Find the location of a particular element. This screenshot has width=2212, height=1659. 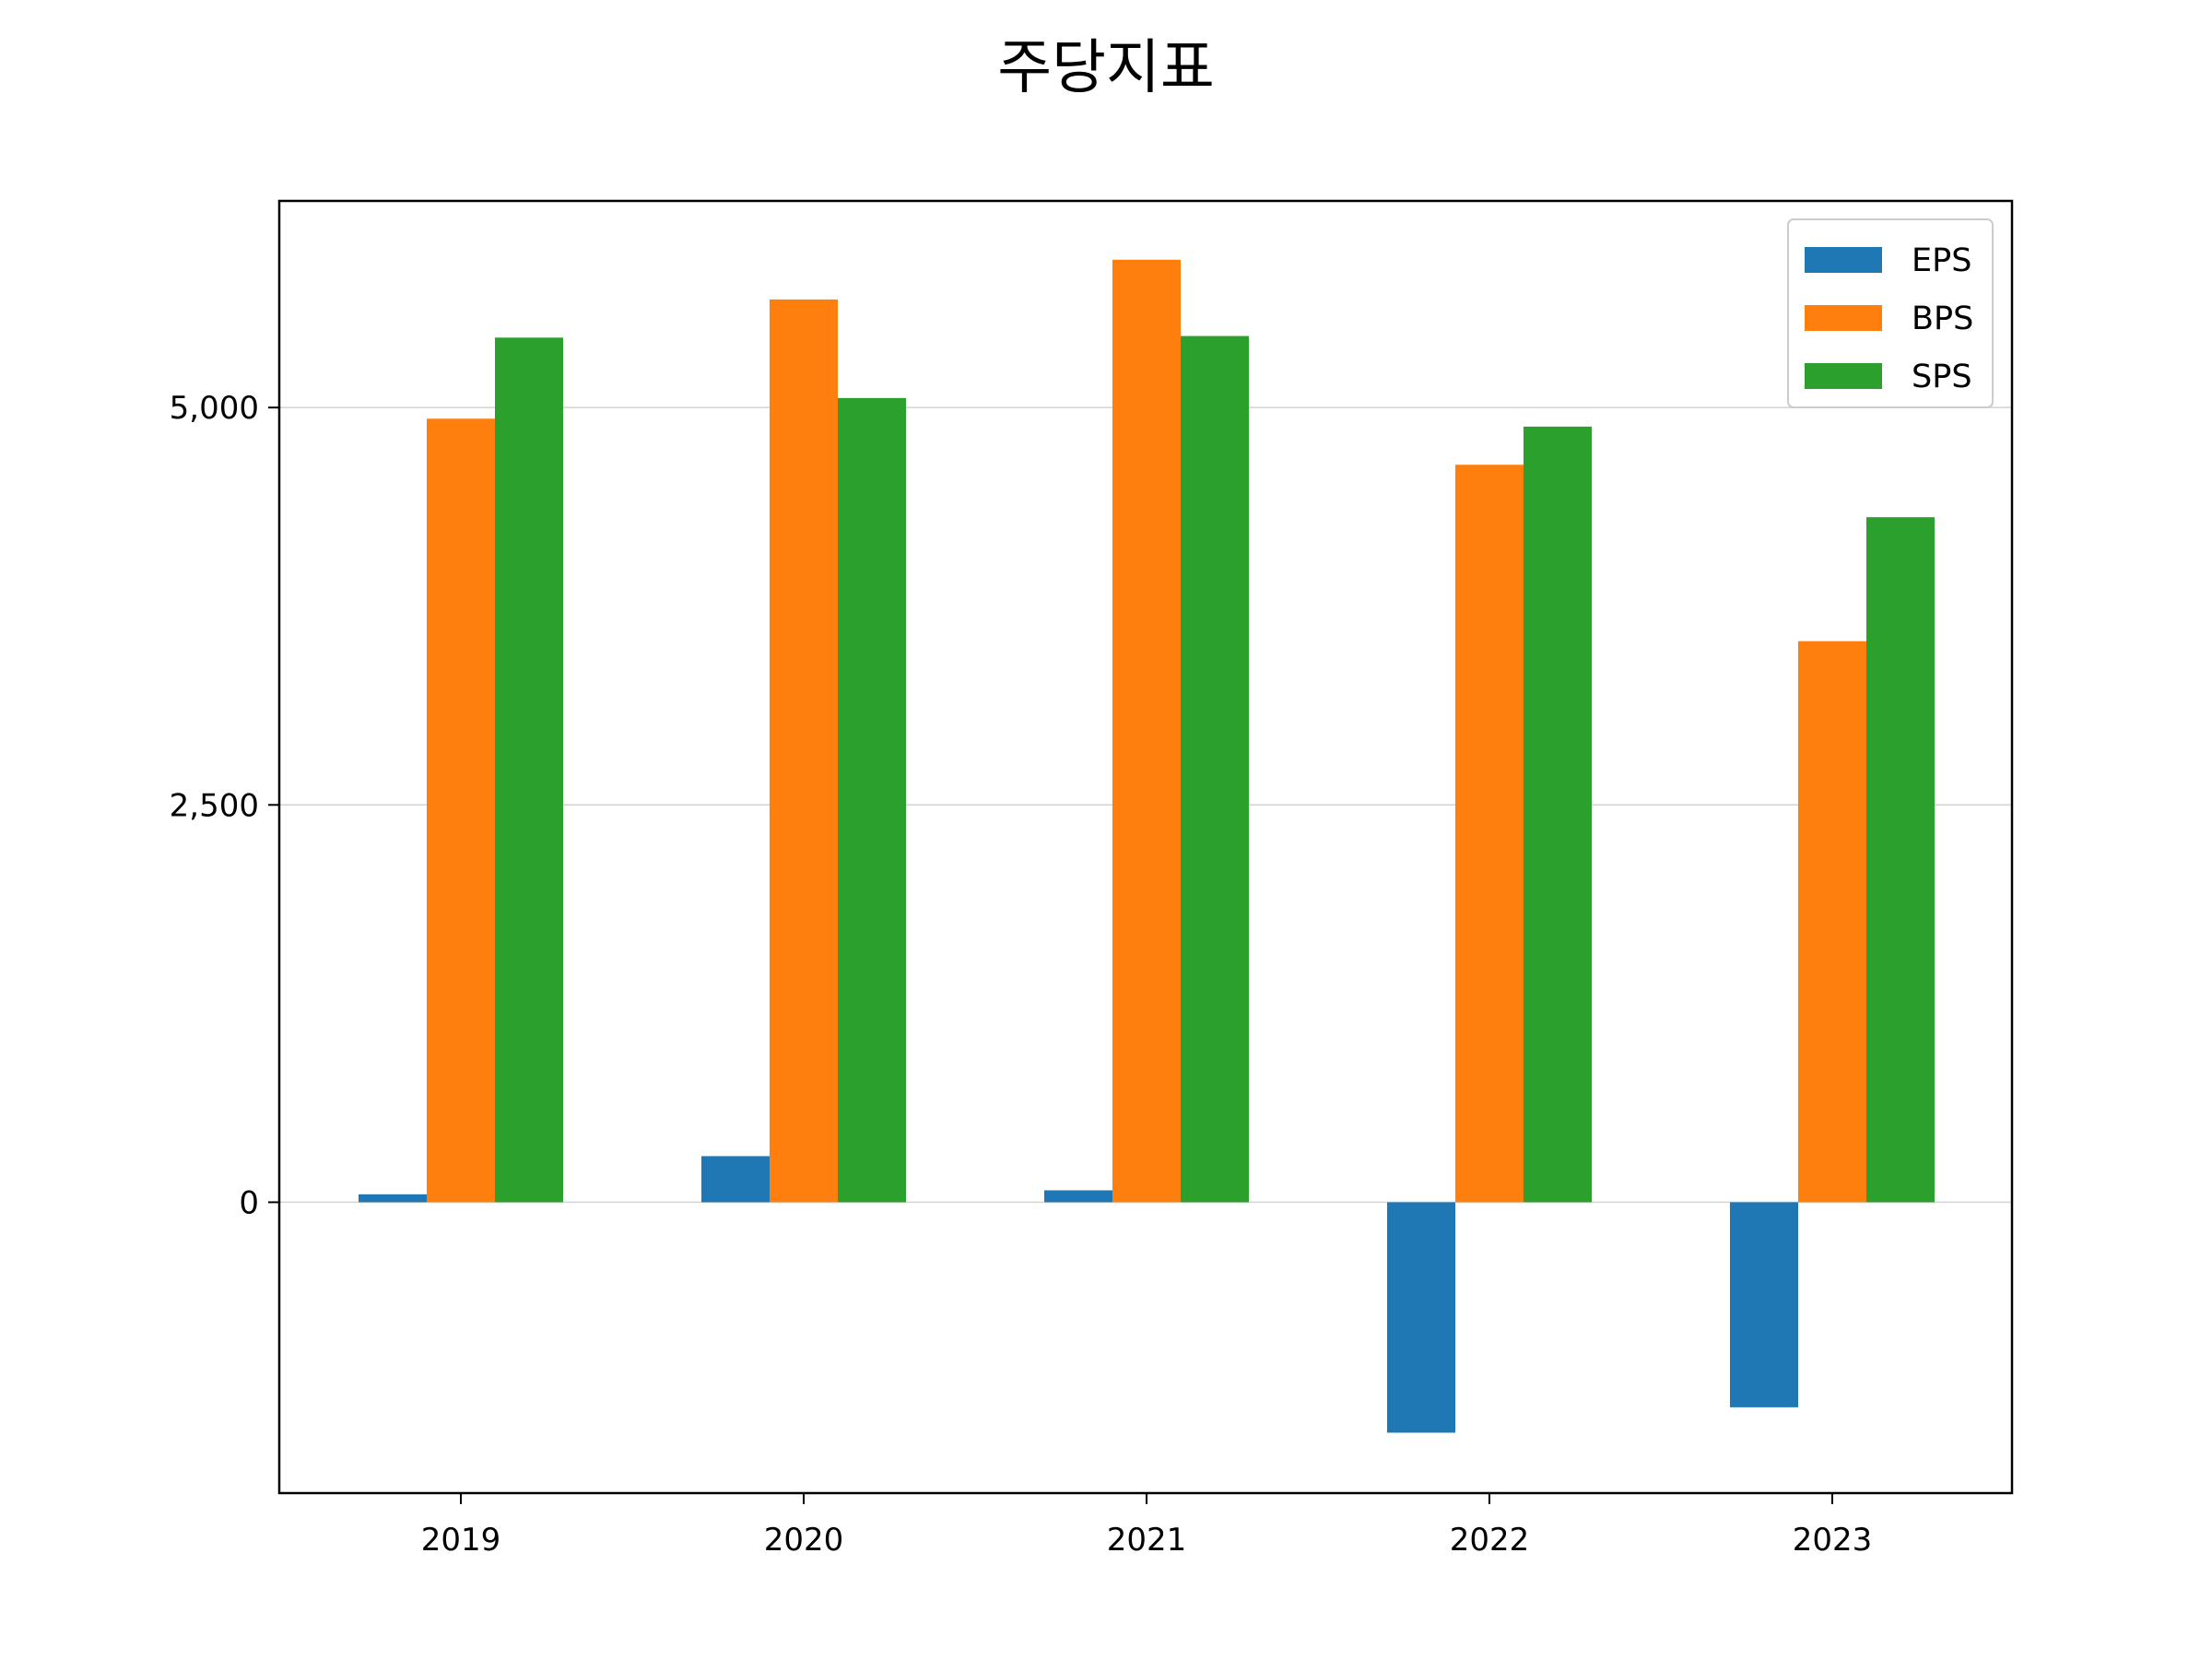

y-tick-label: 5,000 is located at coordinates (214, 408).